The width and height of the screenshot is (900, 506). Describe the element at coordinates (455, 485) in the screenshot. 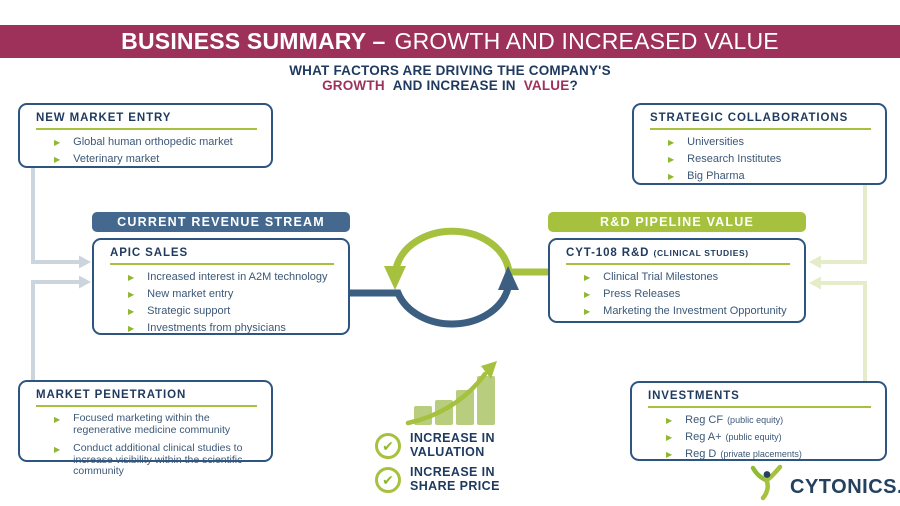

I see `outcome-line2: SHARE PRICE` at that location.